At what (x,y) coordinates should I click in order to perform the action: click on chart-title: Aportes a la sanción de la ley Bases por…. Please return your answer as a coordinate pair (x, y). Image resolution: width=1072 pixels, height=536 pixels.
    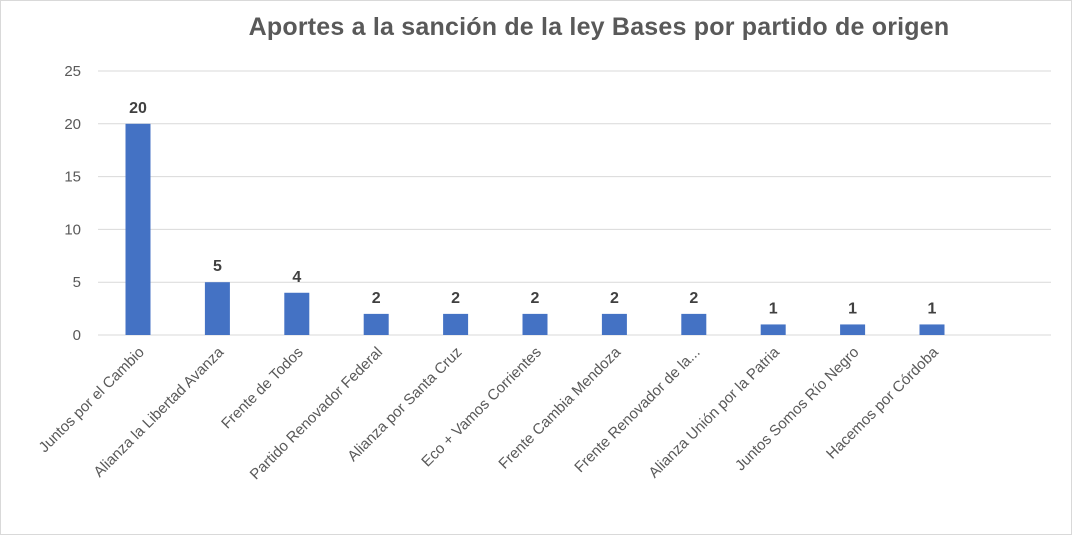
    Looking at the image, I should click on (599, 27).